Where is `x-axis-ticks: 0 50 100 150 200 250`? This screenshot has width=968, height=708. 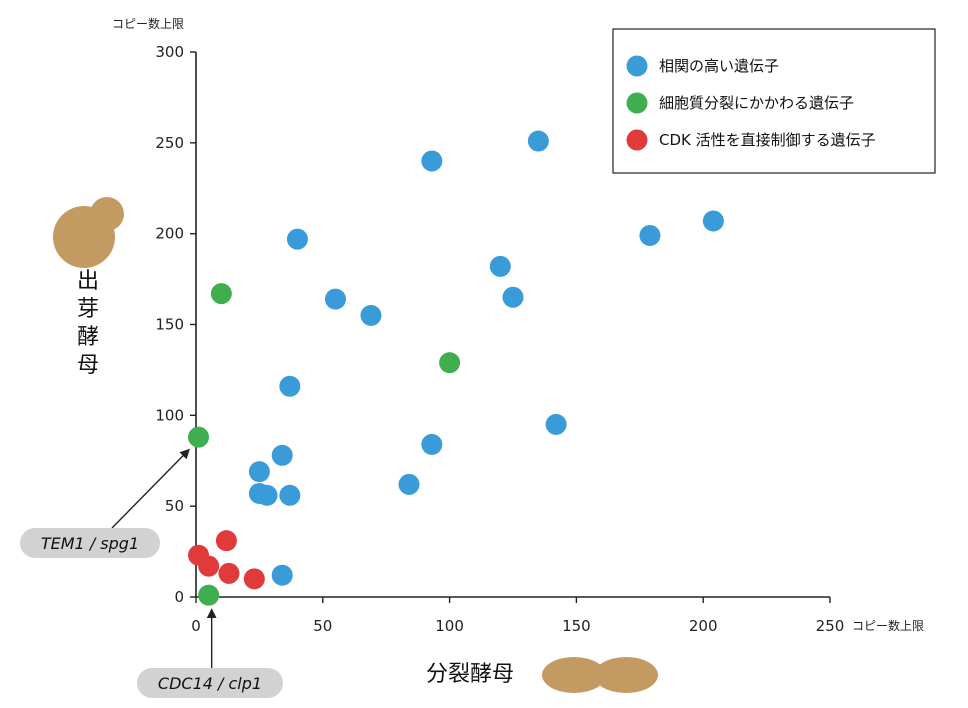
x-axis-ticks: 0 50 100 150 200 250 is located at coordinates (517, 616).